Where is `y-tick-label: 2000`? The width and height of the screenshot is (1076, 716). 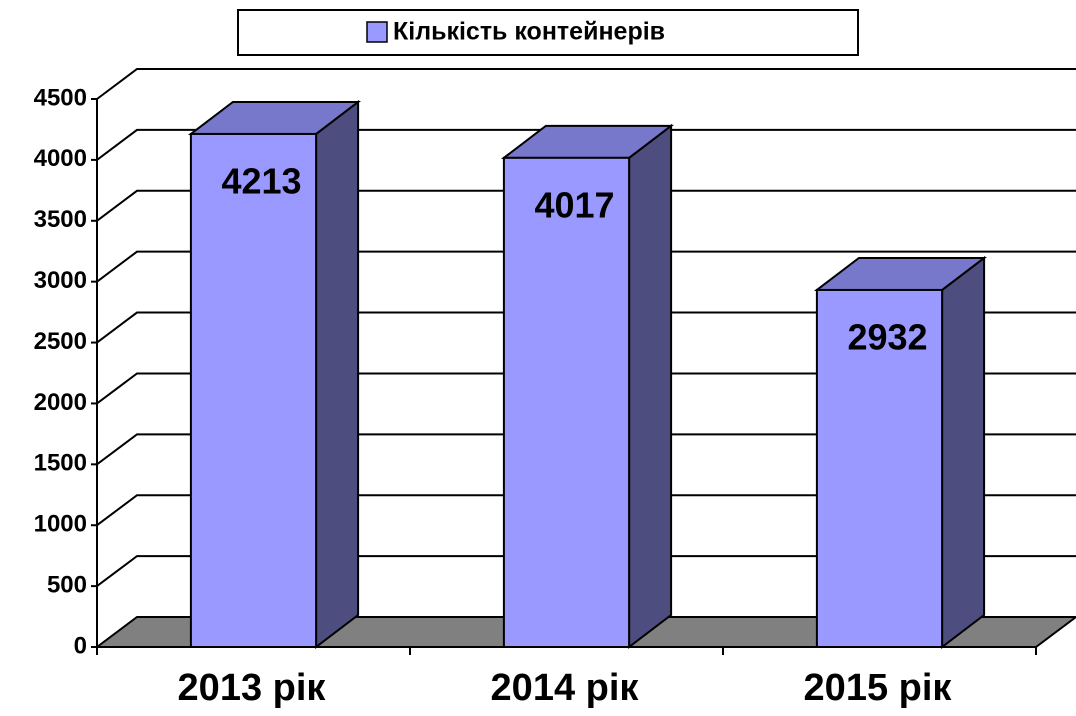 y-tick-label: 2000 is located at coordinates (60, 402).